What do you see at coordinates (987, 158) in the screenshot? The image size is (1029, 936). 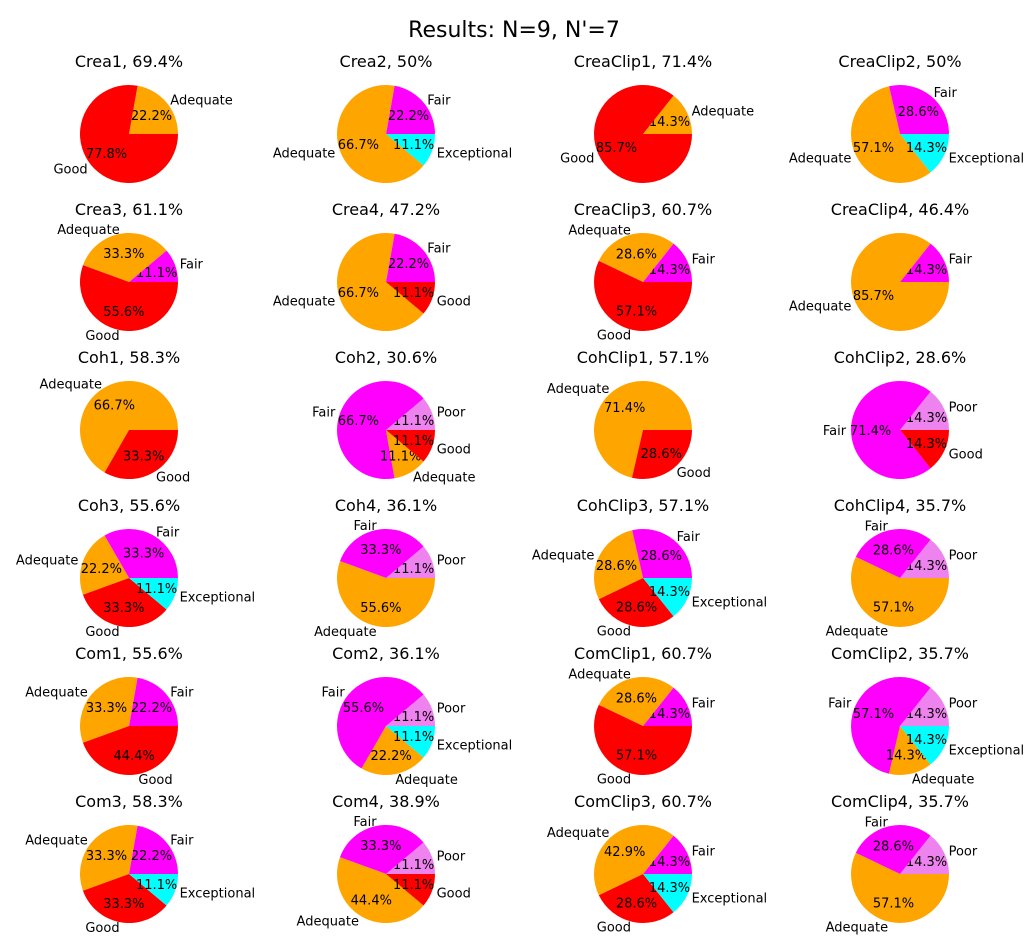 I see `slice-label: Exceptional` at bounding box center [987, 158].